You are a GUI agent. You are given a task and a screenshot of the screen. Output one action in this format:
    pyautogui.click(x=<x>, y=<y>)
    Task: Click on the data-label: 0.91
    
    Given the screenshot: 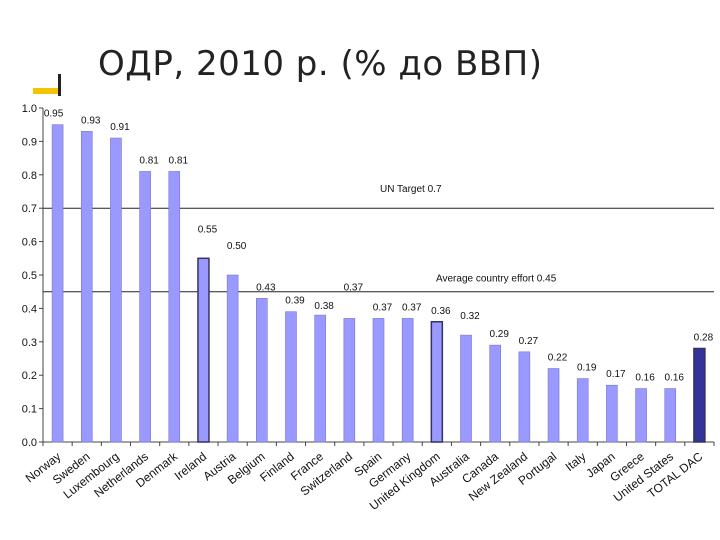 What is the action you would take?
    pyautogui.click(x=120, y=127)
    